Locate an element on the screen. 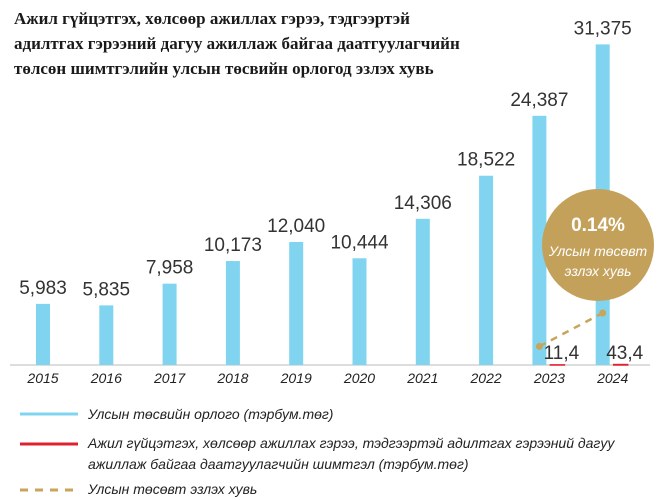 This screenshot has width=660, height=500. share-line is located at coordinates (571, 329).